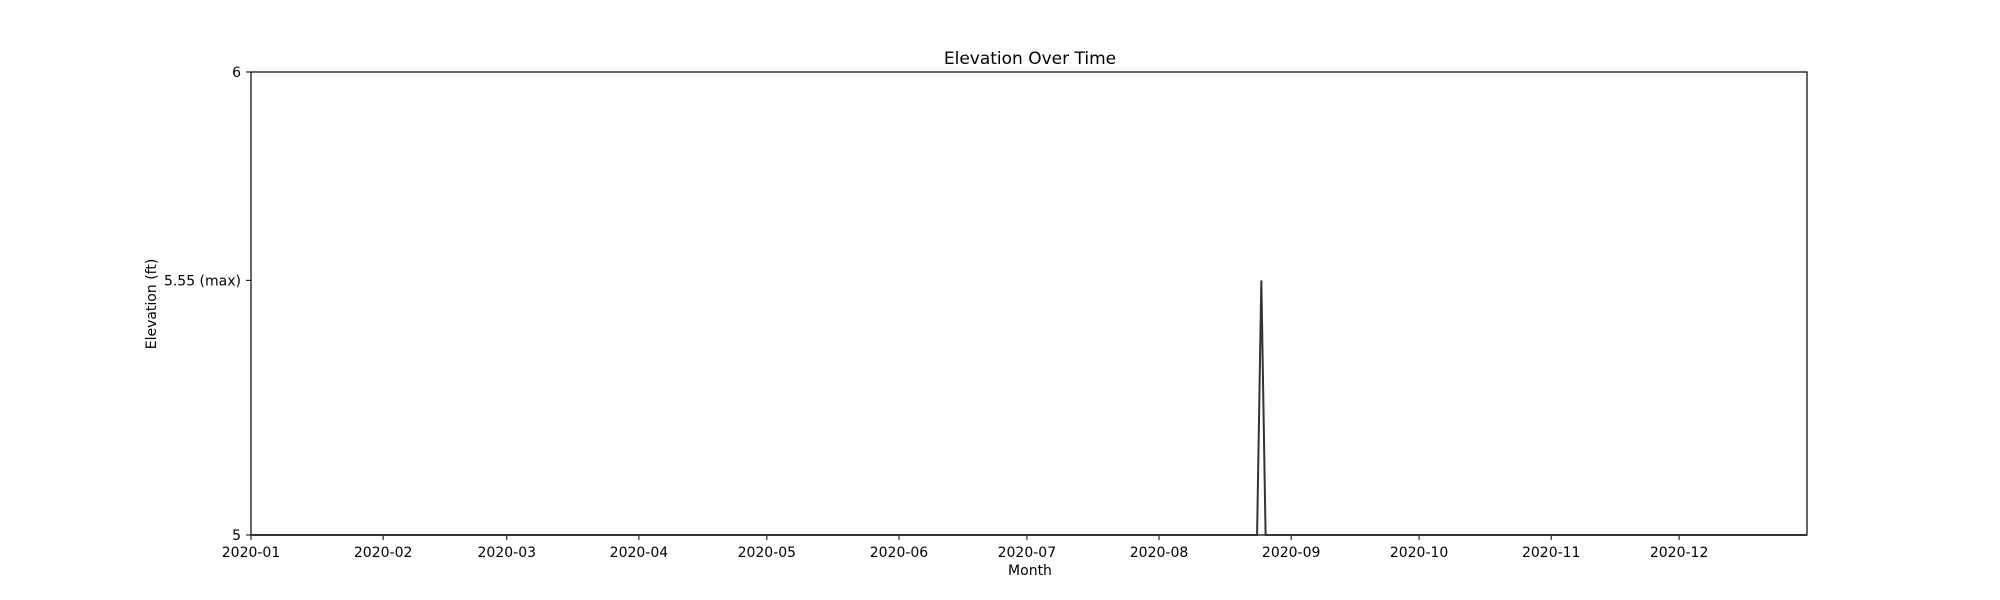 Image resolution: width=2000 pixels, height=600 pixels. What do you see at coordinates (202, 281) in the screenshot?
I see `y-tick-label: 5.55 (max)` at bounding box center [202, 281].